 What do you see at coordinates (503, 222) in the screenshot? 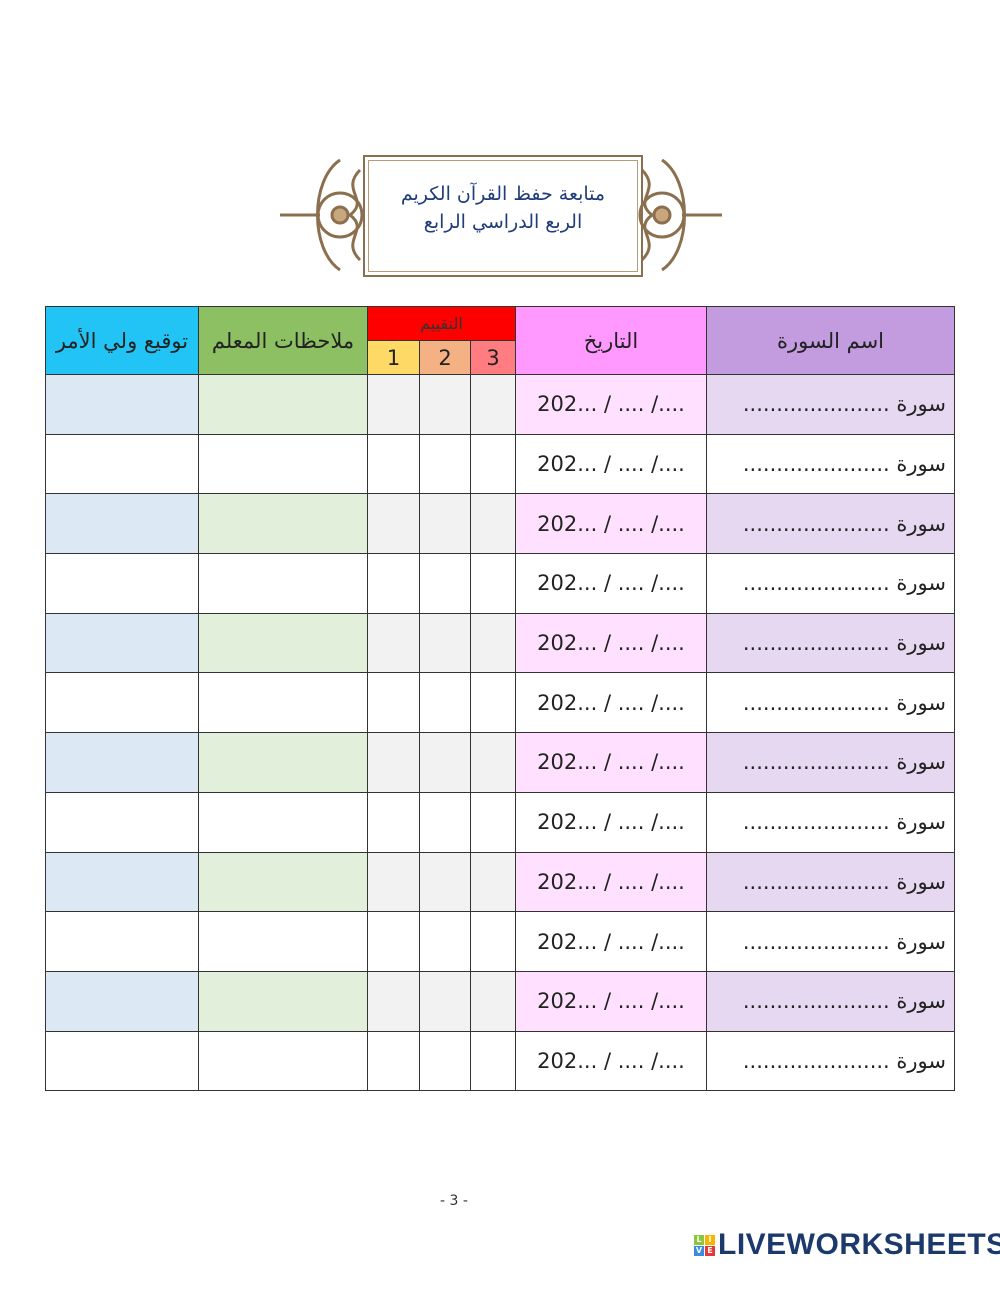
I see `title-line-2: الربع الدراسي الرابع` at bounding box center [503, 222].